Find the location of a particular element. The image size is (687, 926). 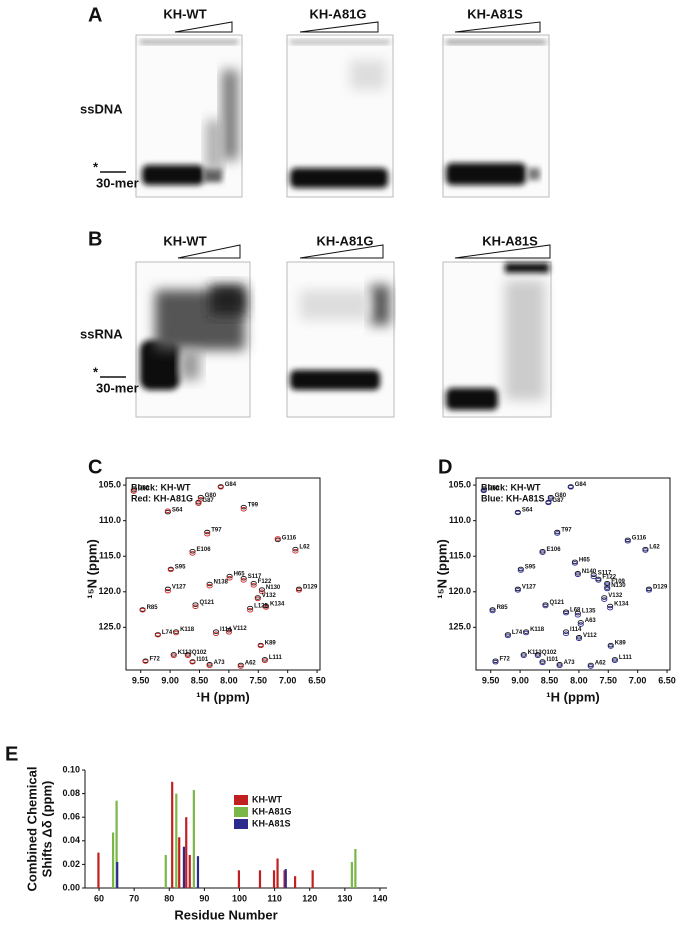

peak-label: L125 is located at coordinates (261, 607).